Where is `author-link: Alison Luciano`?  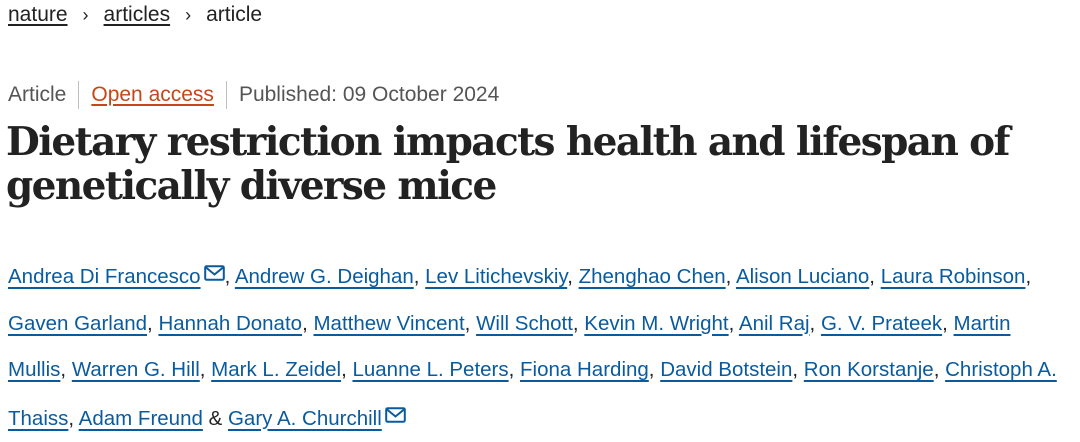
author-link: Alison Luciano is located at coordinates (802, 276).